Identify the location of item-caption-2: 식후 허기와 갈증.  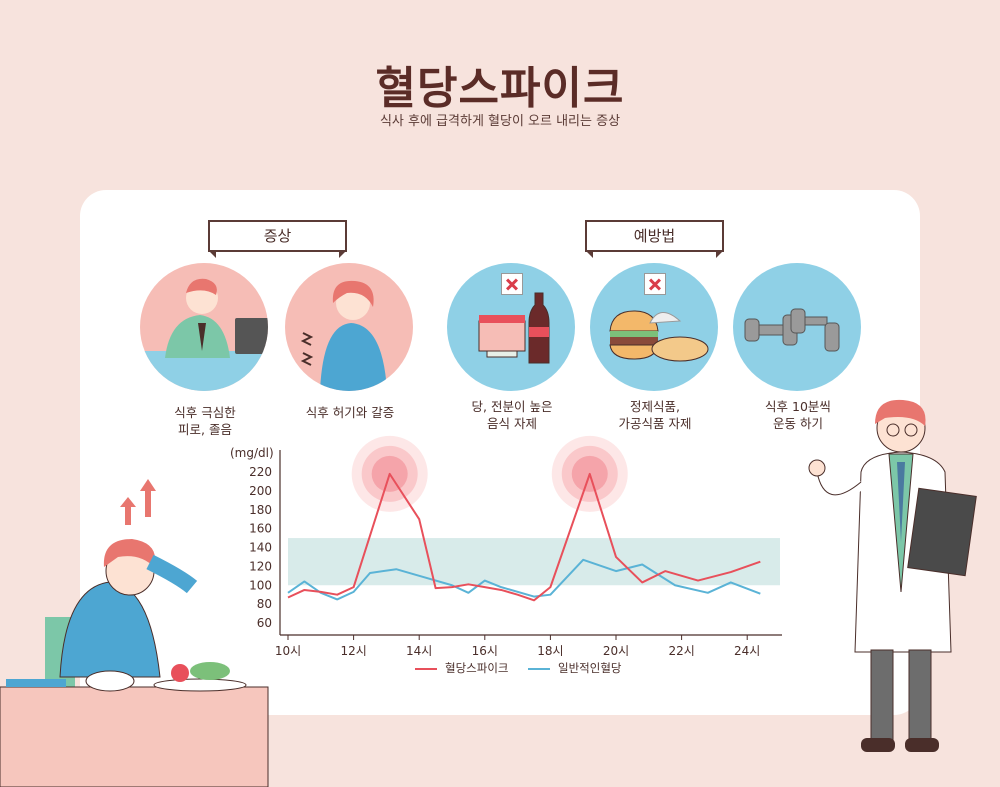
(350, 412).